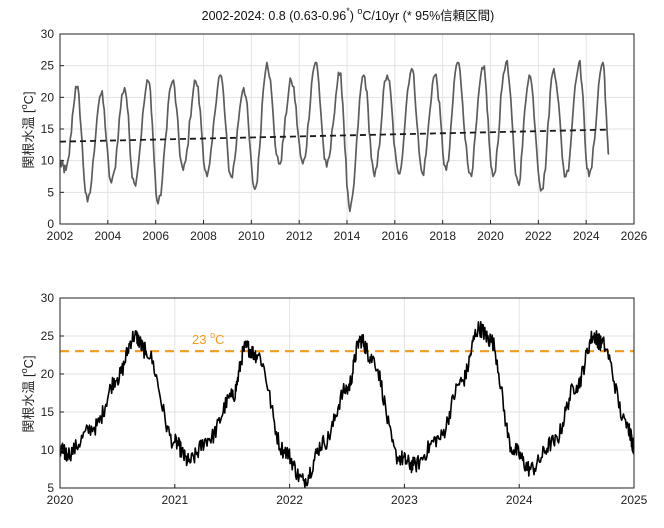 The image size is (664, 528). I want to click on bottom-panel-y-axis-label: 関根水温 [oC], so click(27, 393).